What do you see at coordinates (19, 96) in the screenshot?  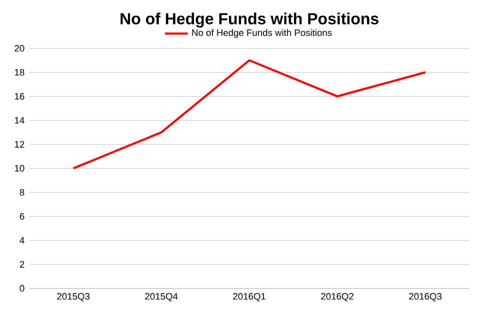 I see `y-tick-label: 16` at bounding box center [19, 96].